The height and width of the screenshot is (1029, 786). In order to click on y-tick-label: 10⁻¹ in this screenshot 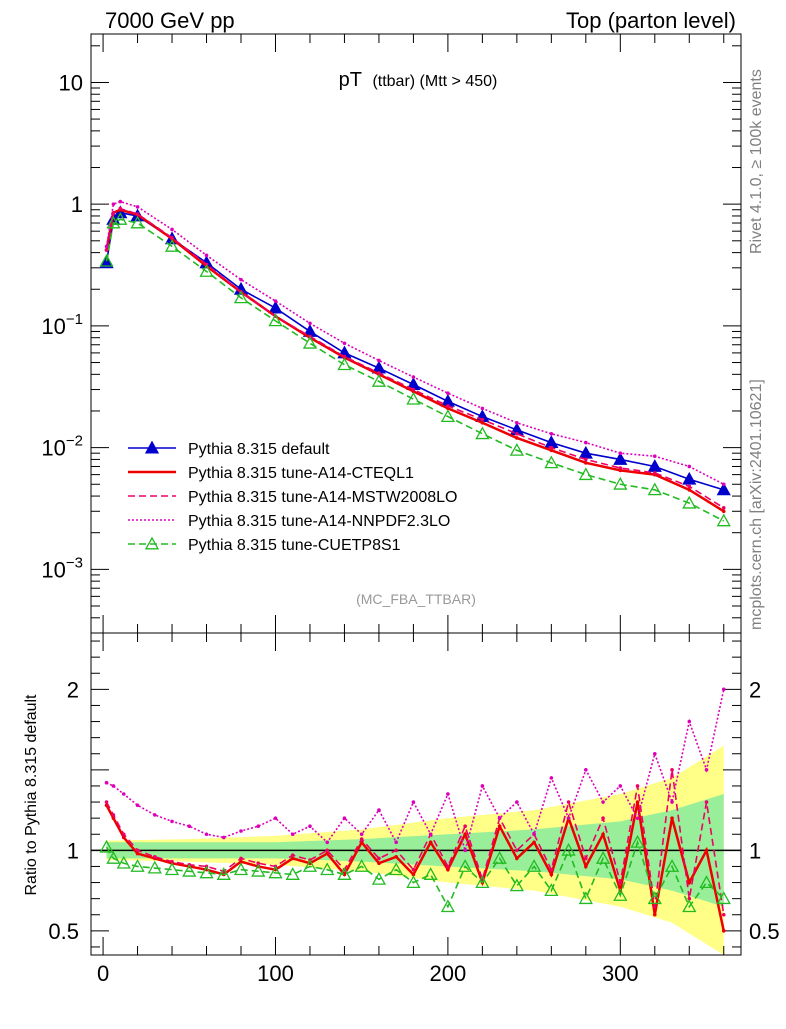, I will do `click(62, 325)`.